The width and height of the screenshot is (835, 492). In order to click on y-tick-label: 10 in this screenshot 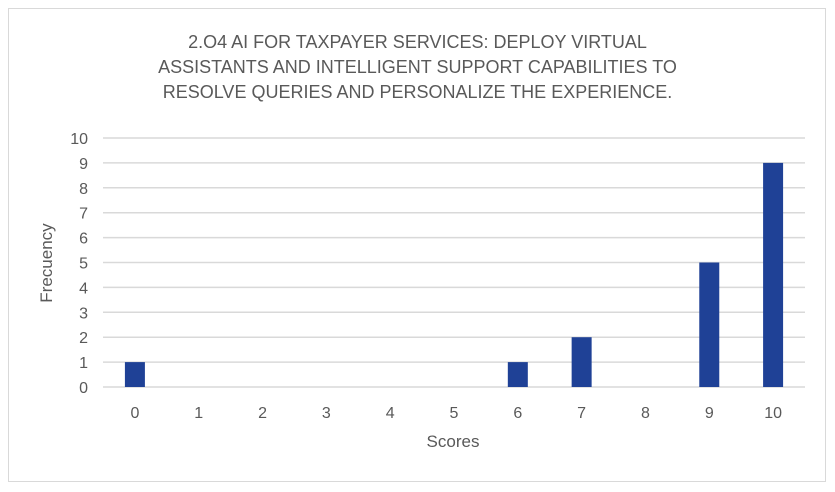, I will do `click(79, 139)`.